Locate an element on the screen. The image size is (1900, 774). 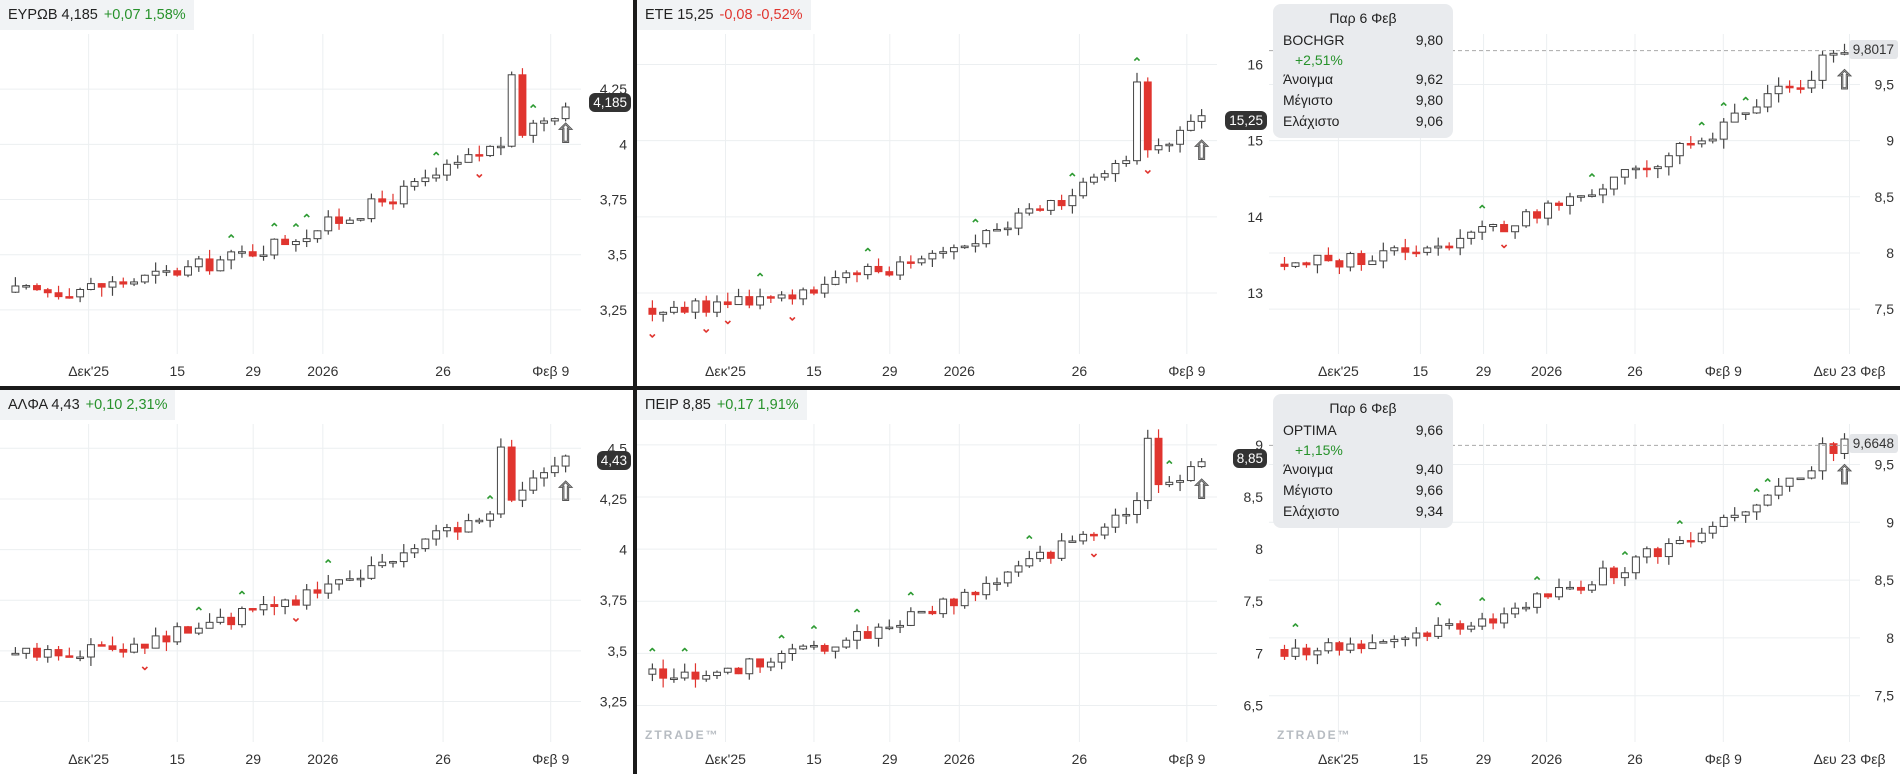
y-tick-label: 6,5 is located at coordinates (1254, 706).